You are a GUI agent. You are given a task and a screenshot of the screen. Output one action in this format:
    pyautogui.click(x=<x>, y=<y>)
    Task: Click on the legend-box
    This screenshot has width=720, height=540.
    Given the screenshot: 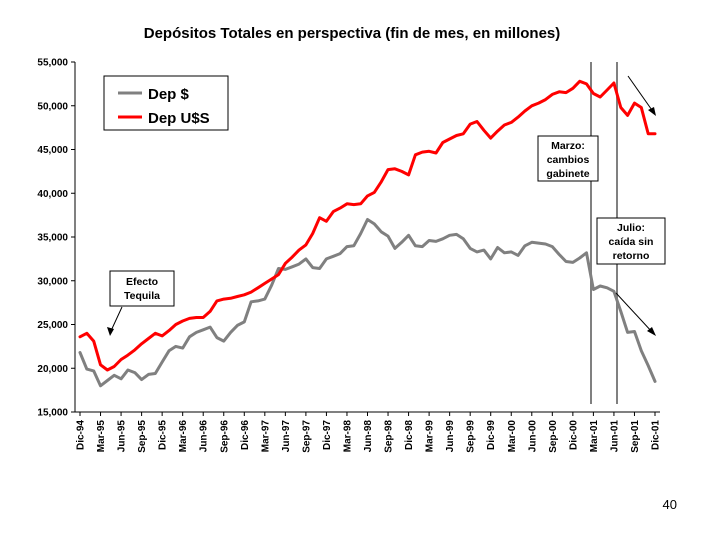 What is the action you would take?
    pyautogui.click(x=166, y=103)
    